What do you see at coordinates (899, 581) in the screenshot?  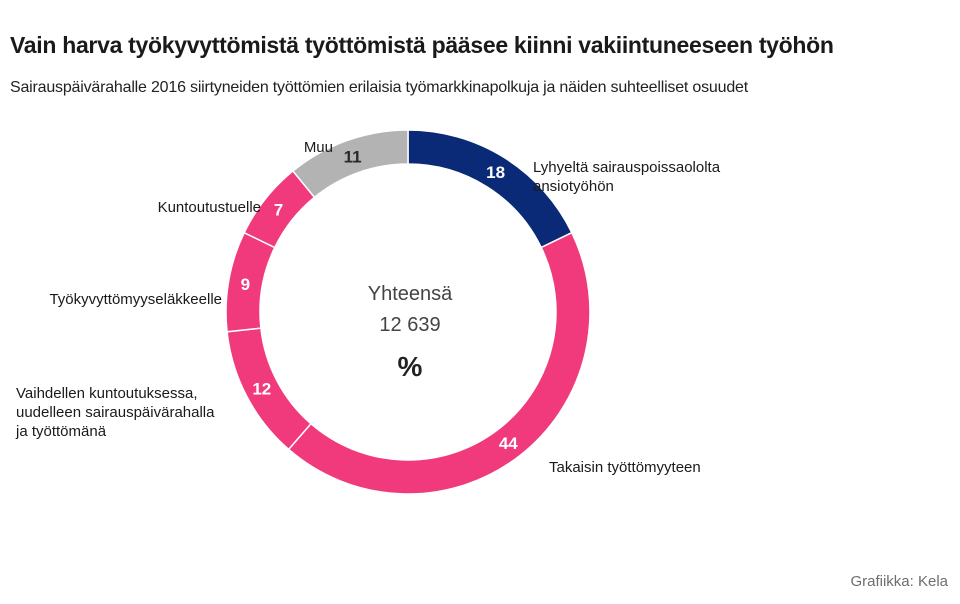 I see `source-credit: Grafiikka: Kela` at bounding box center [899, 581].